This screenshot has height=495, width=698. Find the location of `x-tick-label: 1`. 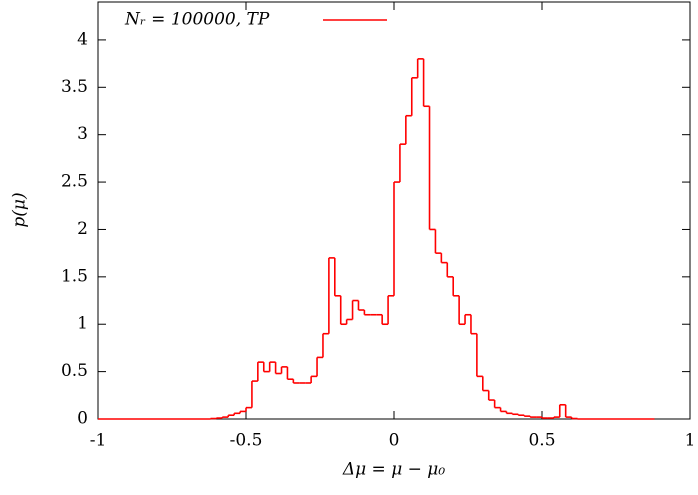

x-tick-label: 1 is located at coordinates (690, 441).